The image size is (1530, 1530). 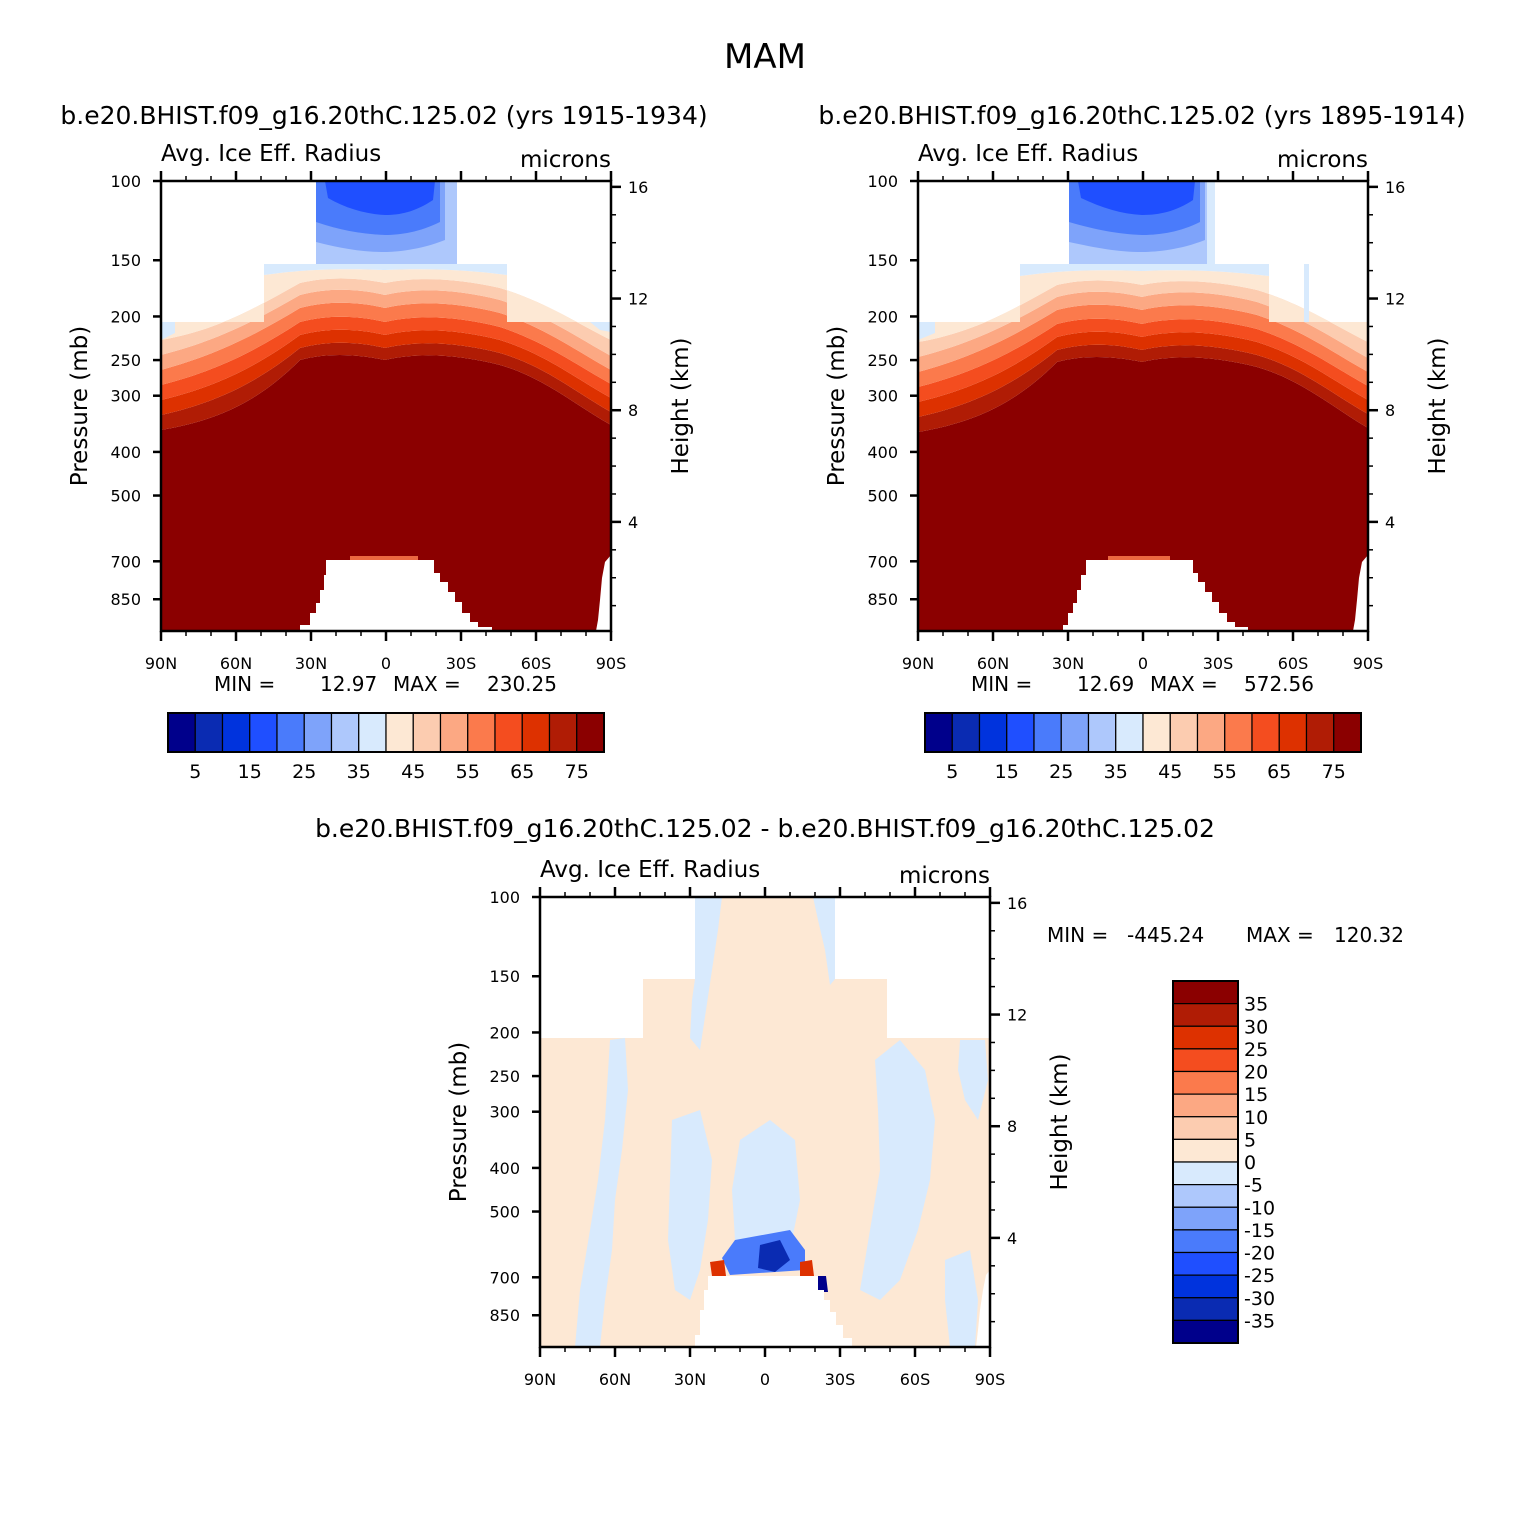 I want to click on colorbar-label: 55, so click(x=1225, y=772).